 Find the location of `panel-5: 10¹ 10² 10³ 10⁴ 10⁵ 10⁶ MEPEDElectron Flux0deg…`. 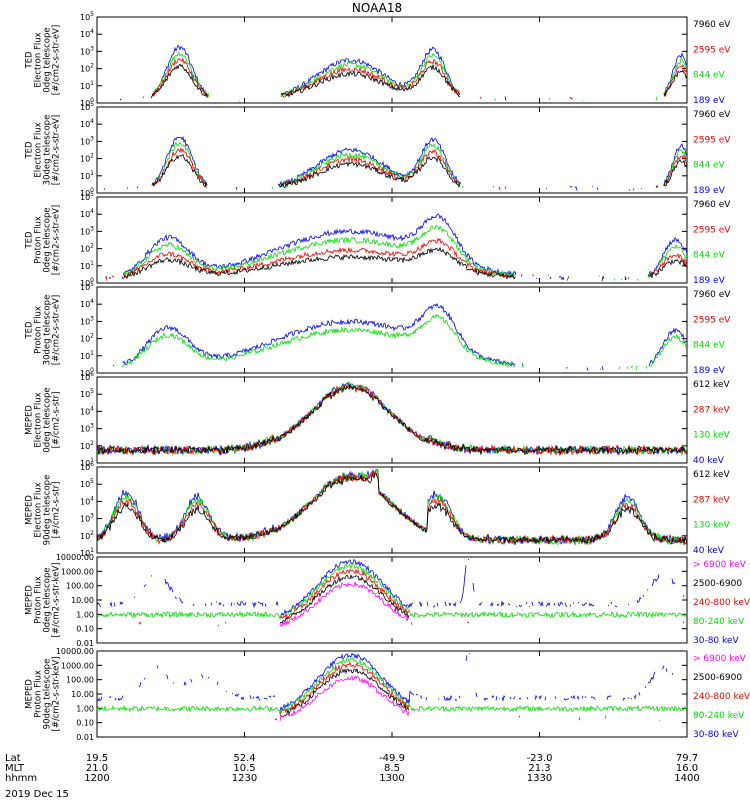

panel-5: 10¹ 10² 10³ 10⁴ 10⁵ 10⁶ MEPEDElectron Flux0deg… is located at coordinates (378, 419).